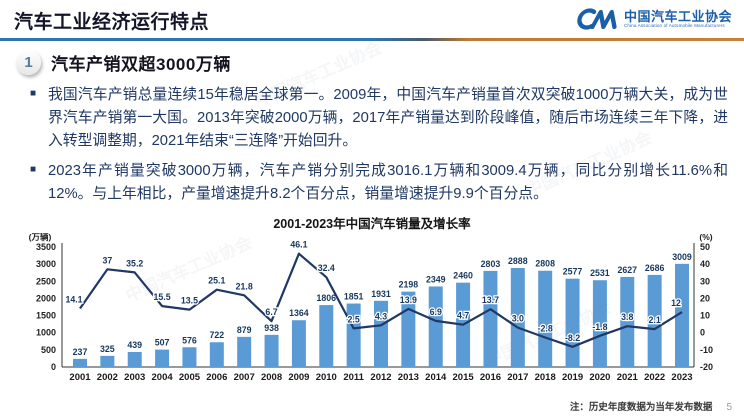  Describe the element at coordinates (706, 367) in the screenshot. I see `right-axis-tick: -20` at that location.